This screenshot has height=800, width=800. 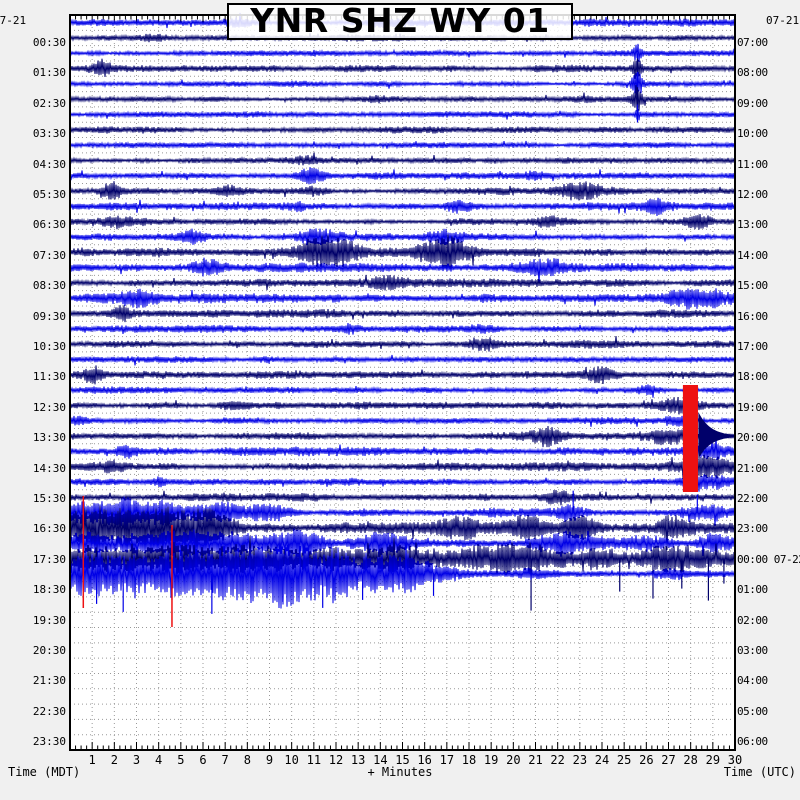 I want to click on left-time-label: 08:30, so click(x=49, y=286).